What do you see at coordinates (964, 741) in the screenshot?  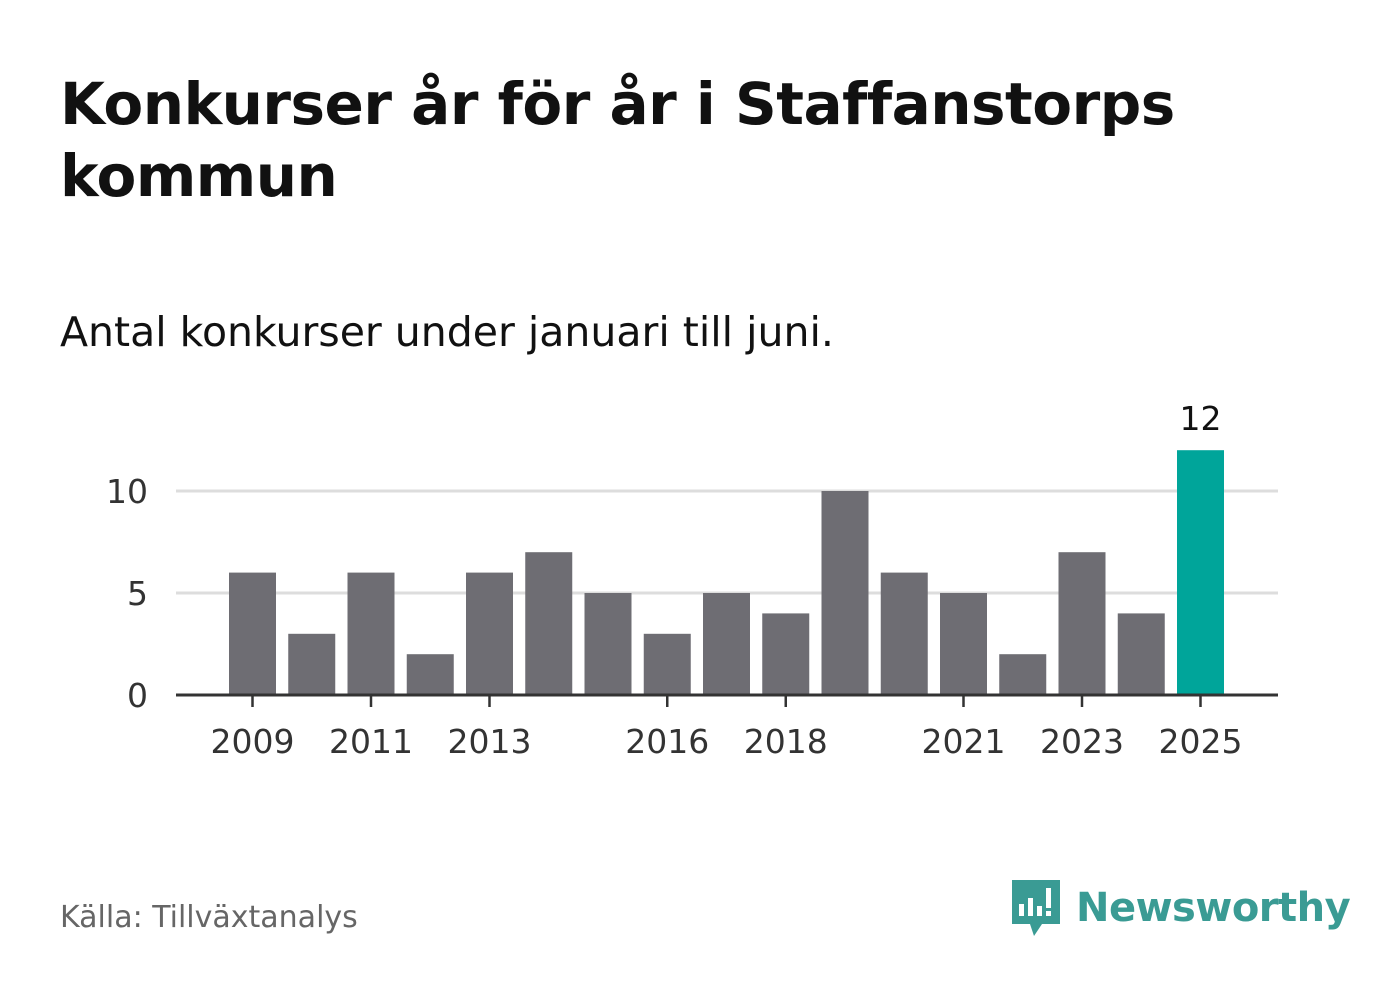 I see `x-tick-label: 2021` at bounding box center [964, 741].